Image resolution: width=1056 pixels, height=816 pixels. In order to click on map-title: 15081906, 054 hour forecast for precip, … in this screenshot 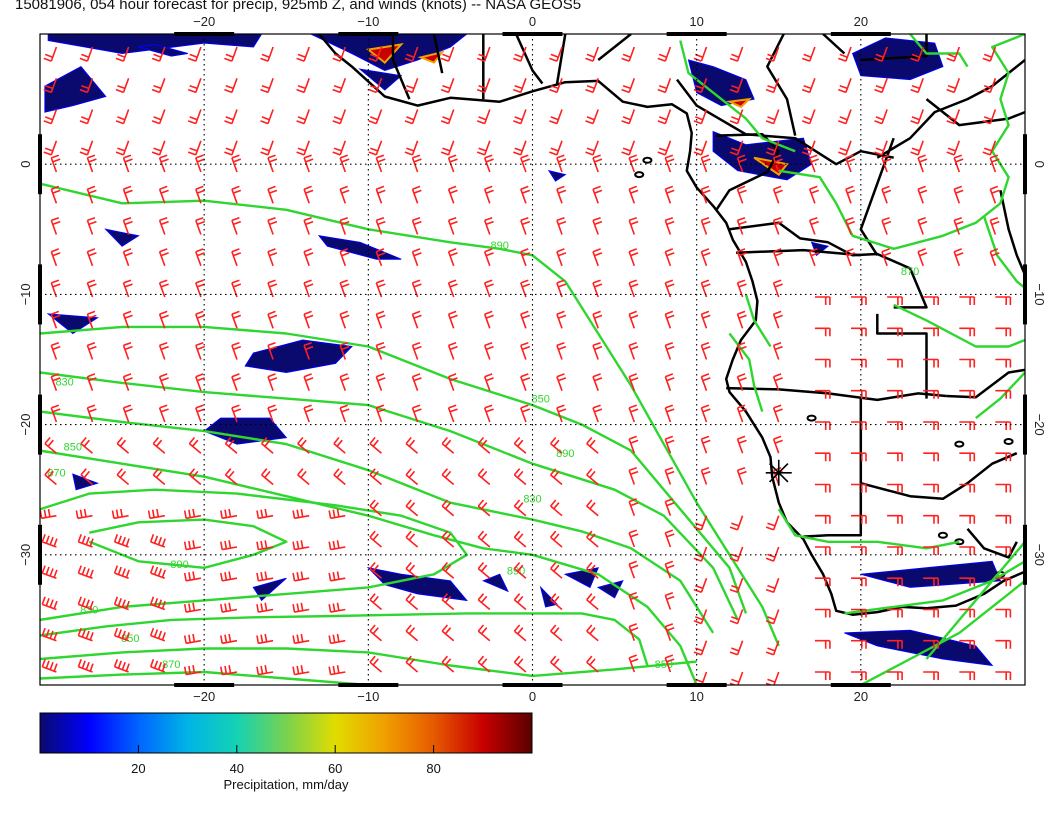, I will do `click(298, 6)`.